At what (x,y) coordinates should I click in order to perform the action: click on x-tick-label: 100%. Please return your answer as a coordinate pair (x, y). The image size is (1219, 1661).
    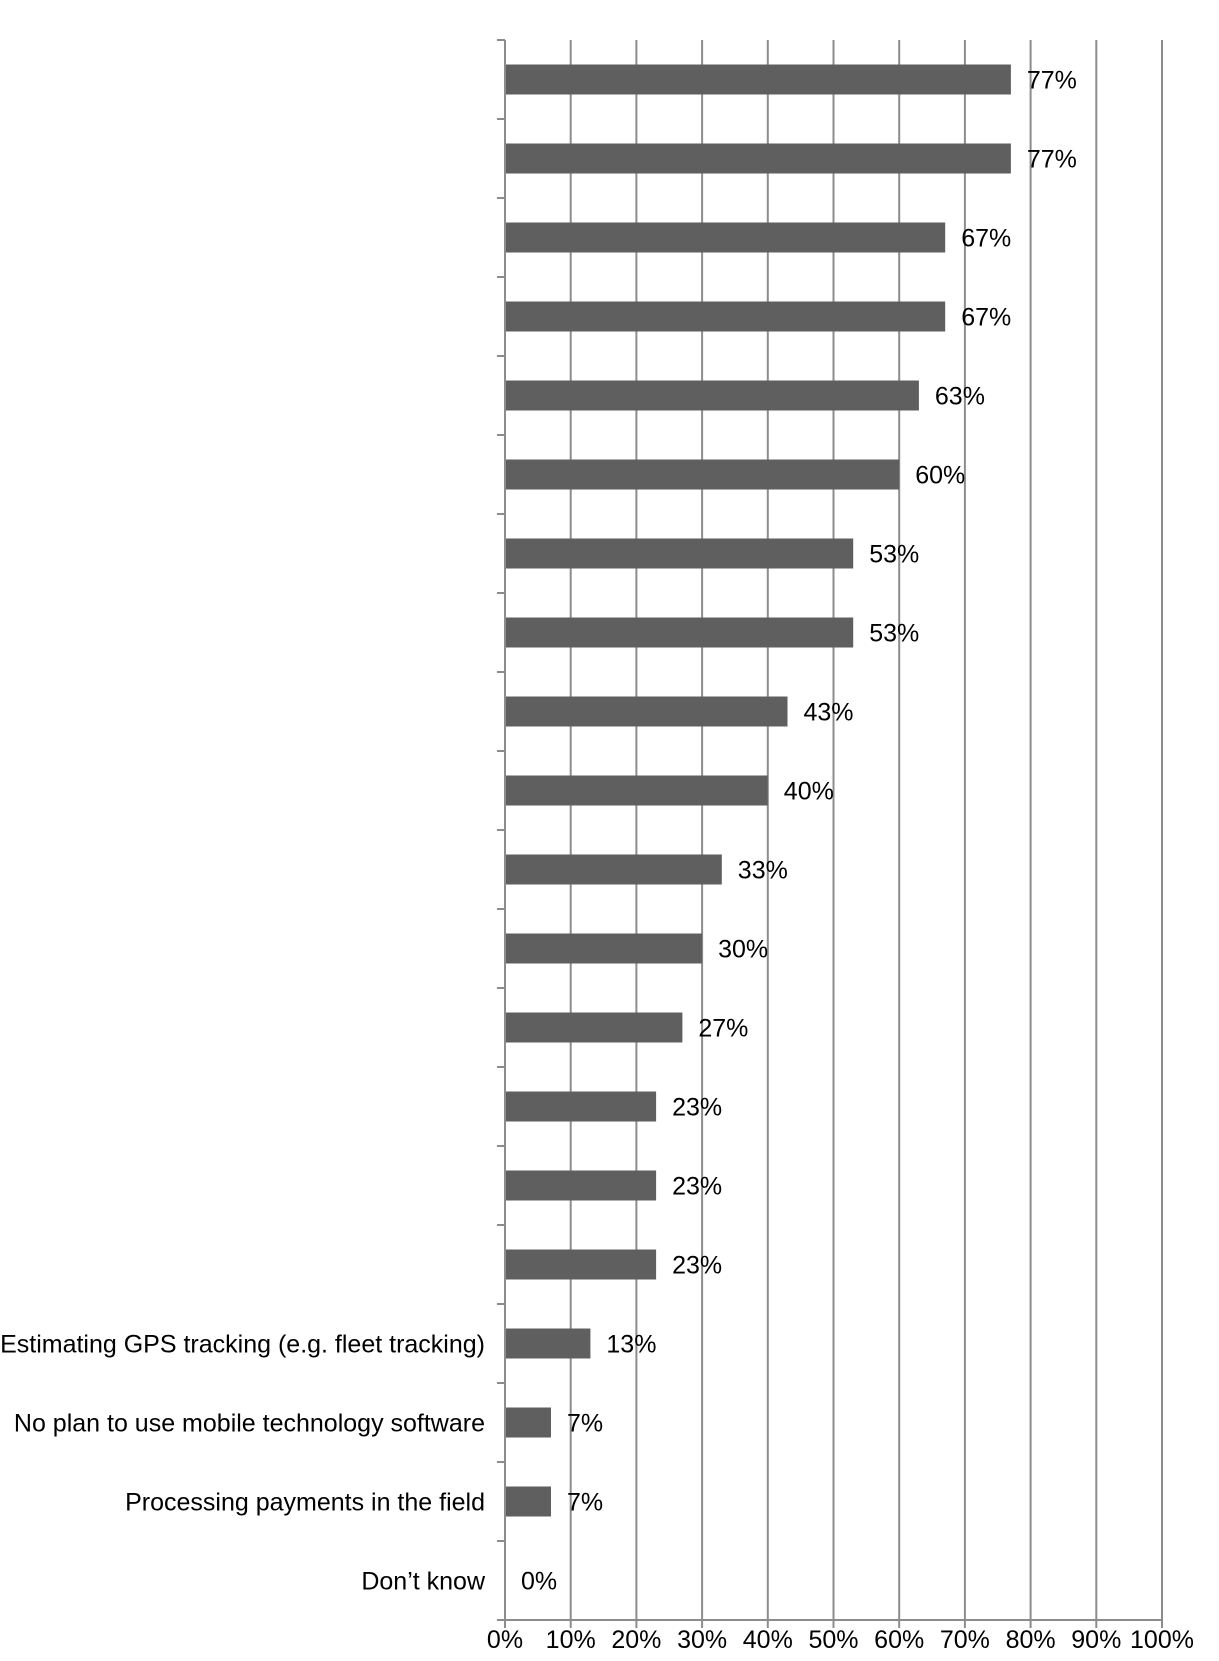
    Looking at the image, I should click on (1162, 1640).